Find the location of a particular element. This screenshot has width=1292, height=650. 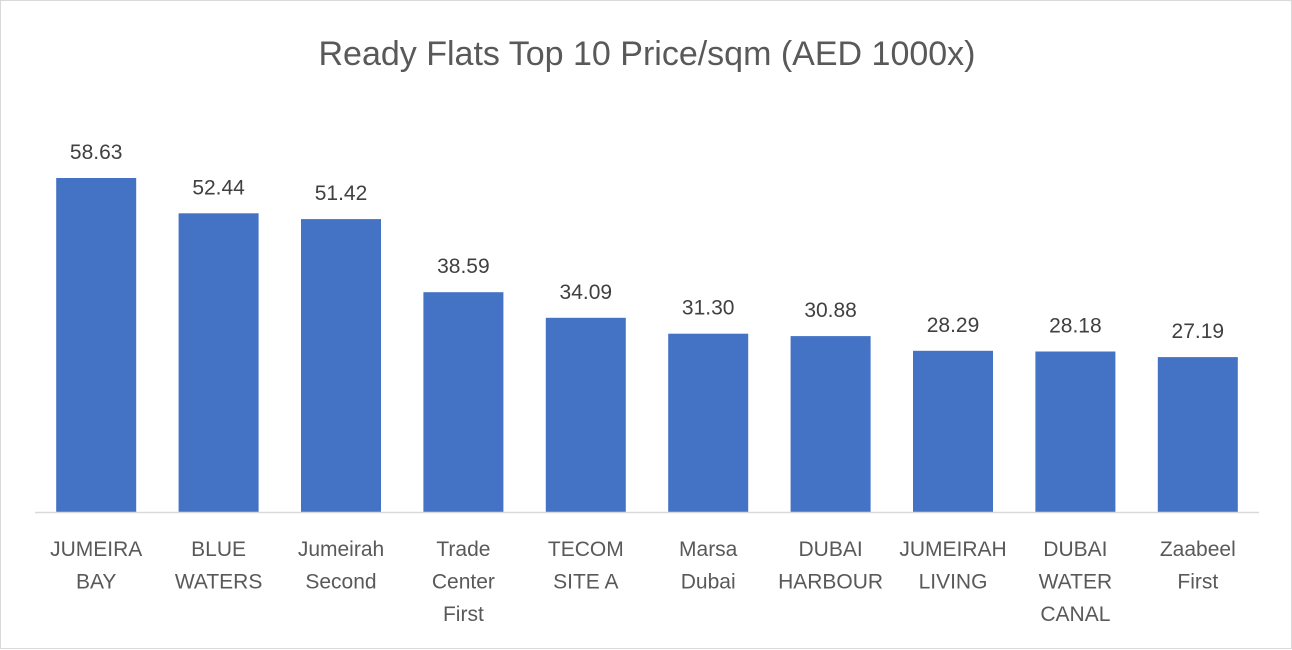

category-label-9-line-1: First is located at coordinates (1197, 582).